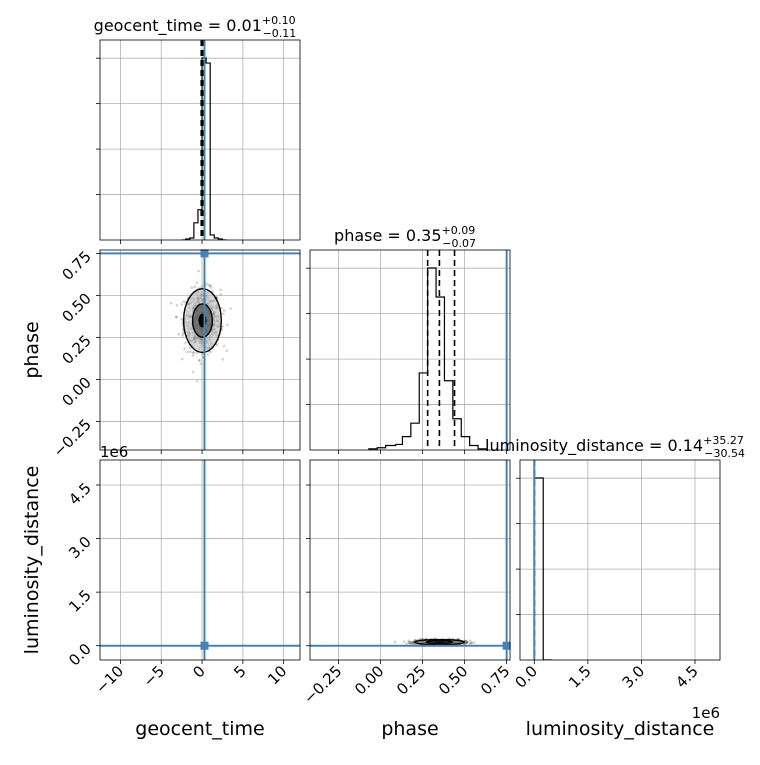 The image size is (760, 765). Describe the element at coordinates (594, 446) in the screenshot. I see `title-main: luminosity_distance = 0.14` at that location.